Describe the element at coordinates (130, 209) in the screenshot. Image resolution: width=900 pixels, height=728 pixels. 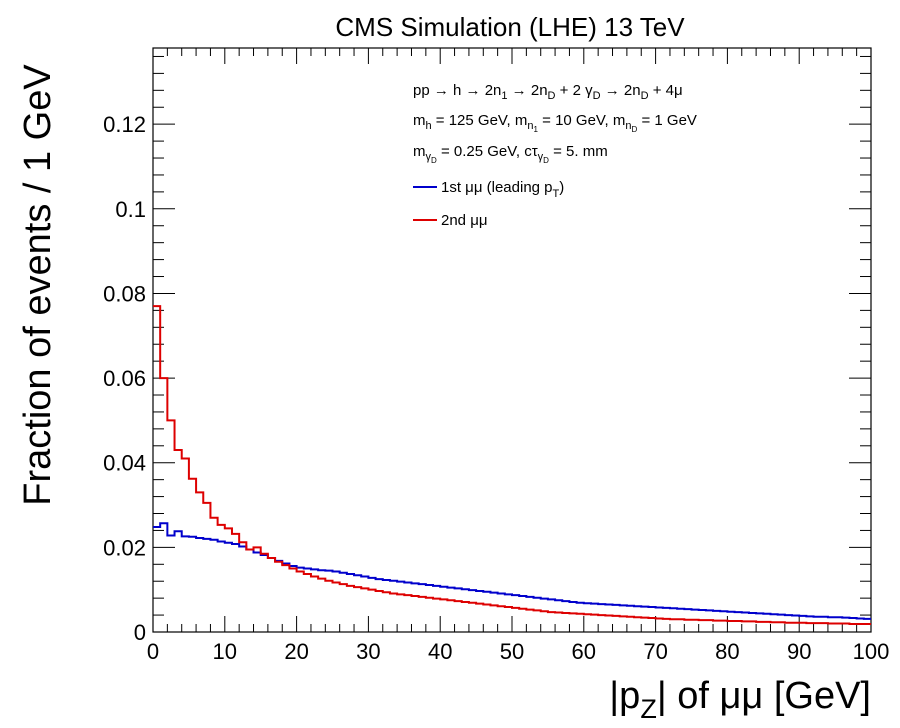
I see `y-tick-label: 0.1` at that location.